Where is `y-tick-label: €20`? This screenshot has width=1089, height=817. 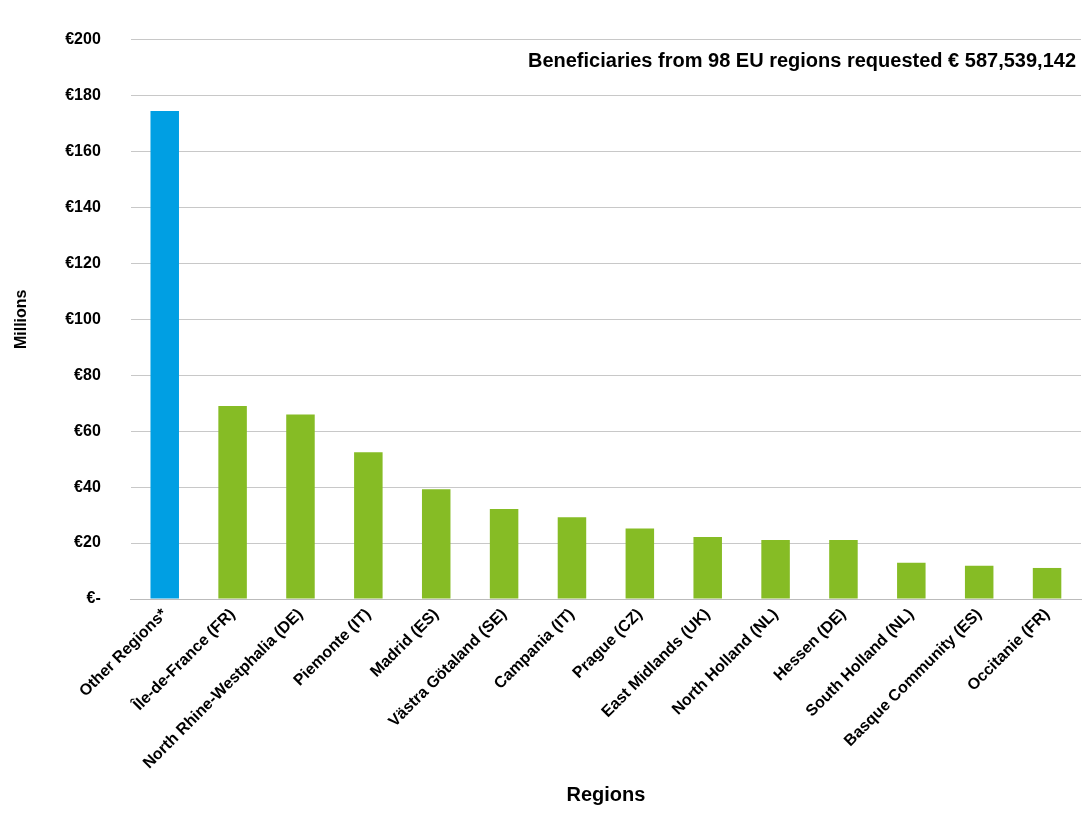 y-tick-label: €20 is located at coordinates (87, 542).